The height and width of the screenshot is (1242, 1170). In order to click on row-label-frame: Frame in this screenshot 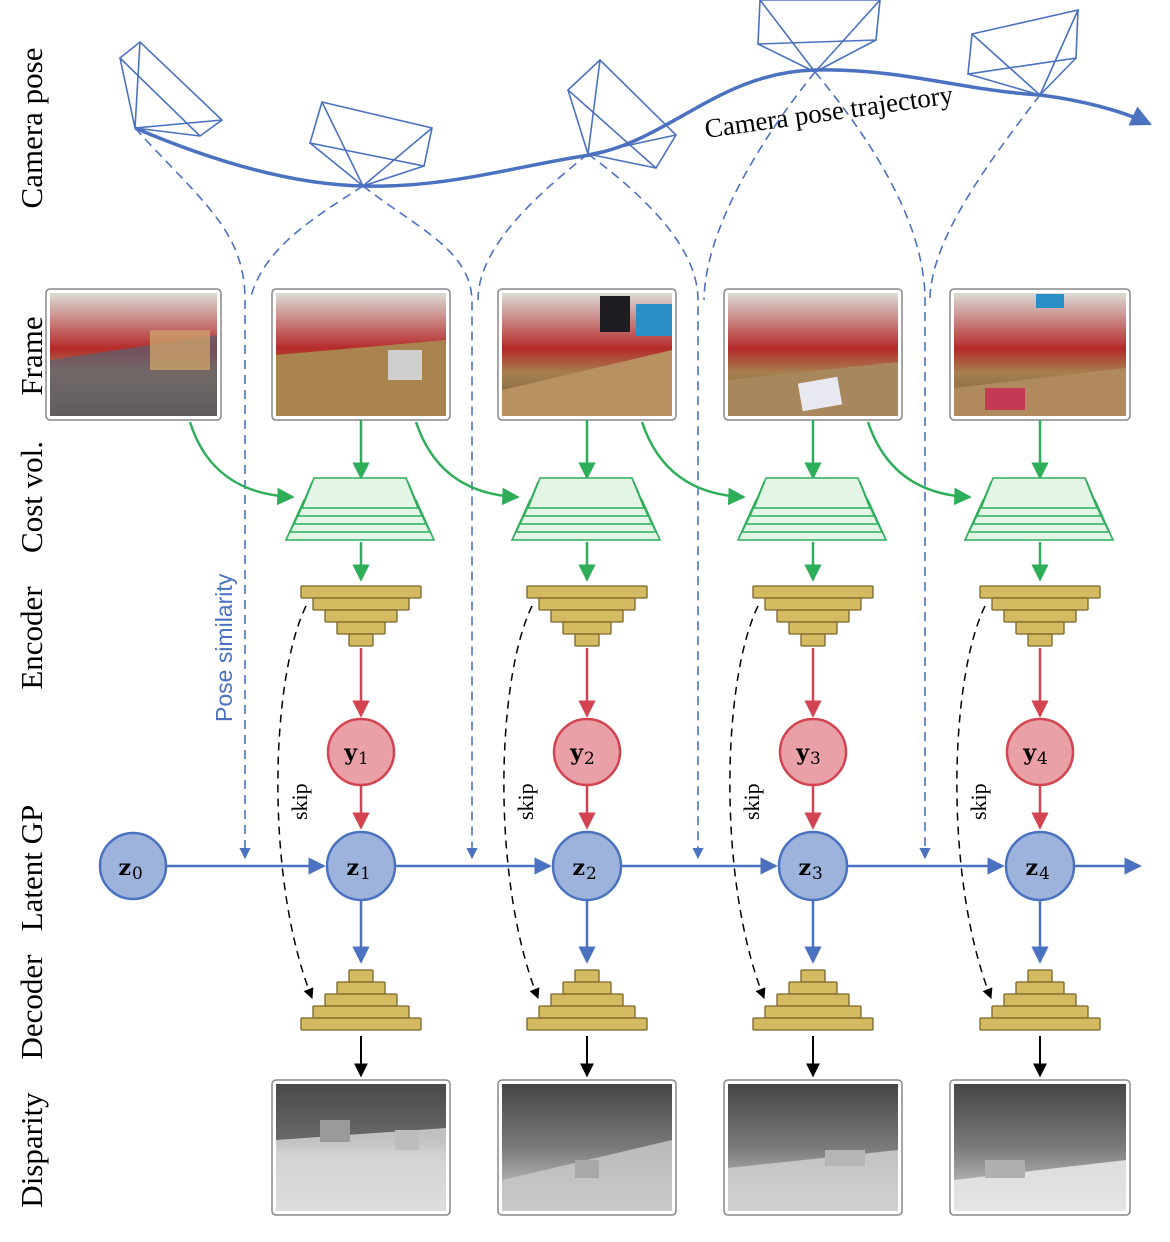, I will do `click(31, 355)`.